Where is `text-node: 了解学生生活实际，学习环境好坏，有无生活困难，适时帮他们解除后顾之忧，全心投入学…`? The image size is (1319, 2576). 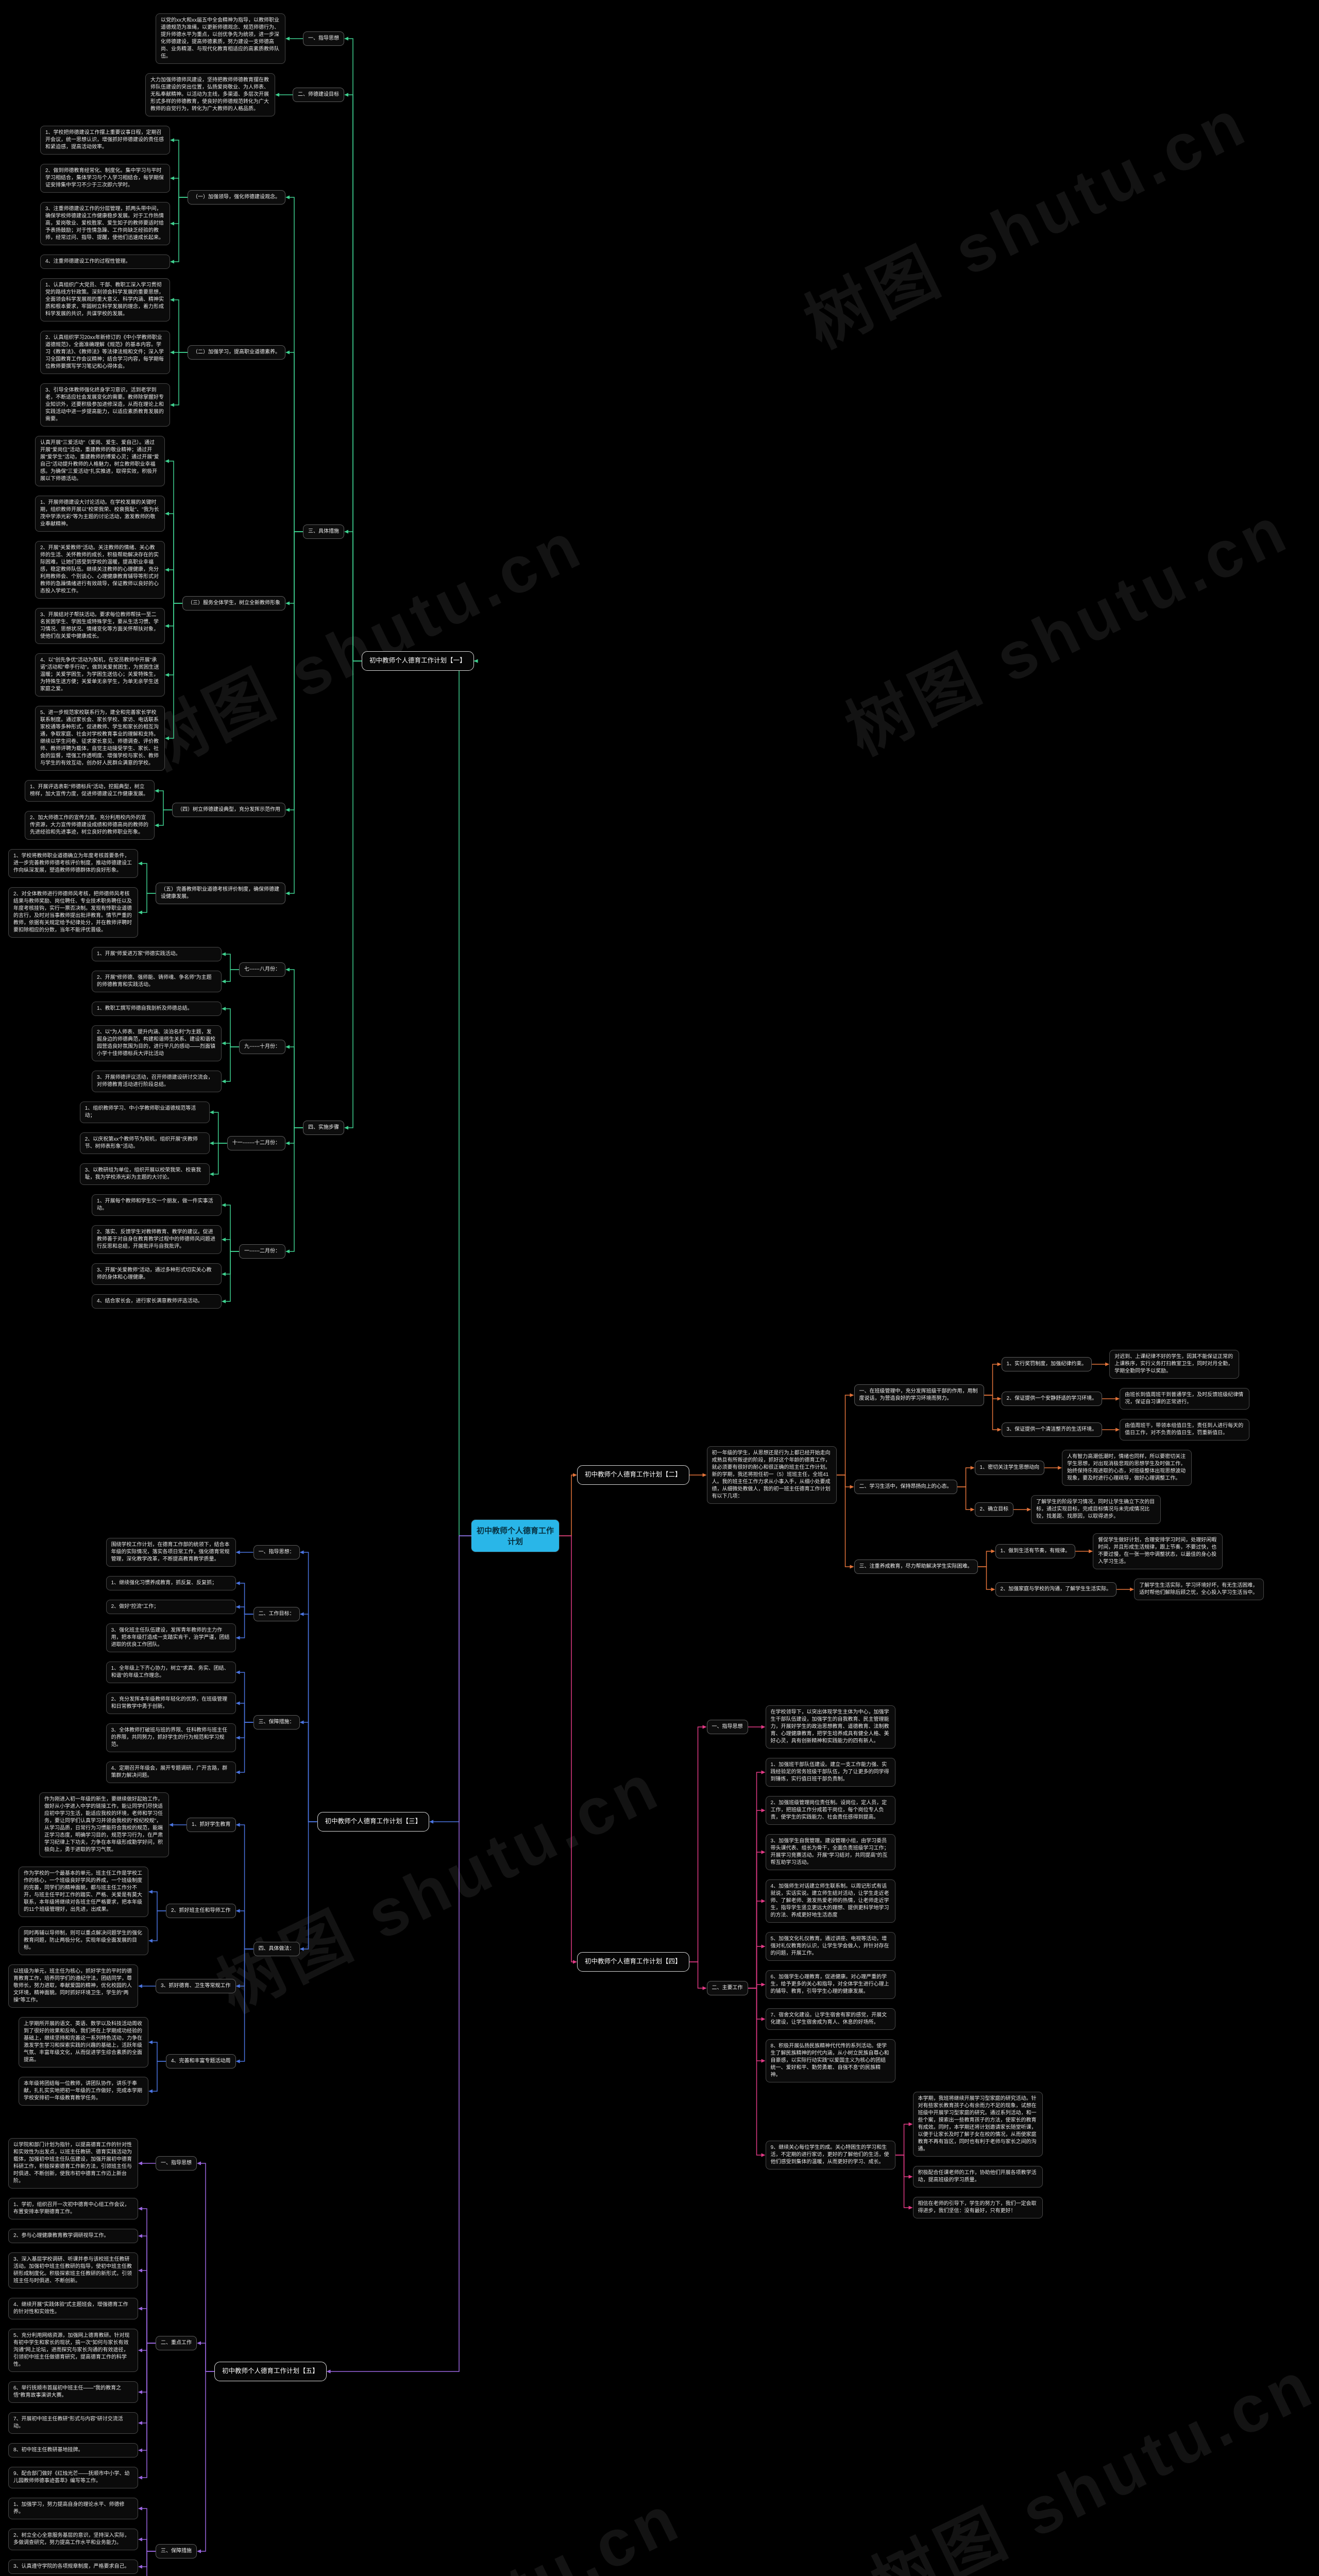
text-node: 了解学生生活实际，学习环境好坏，有无生活困难，适时帮他们解除后顾之忧，全心投入学… is located at coordinates (1199, 1589).